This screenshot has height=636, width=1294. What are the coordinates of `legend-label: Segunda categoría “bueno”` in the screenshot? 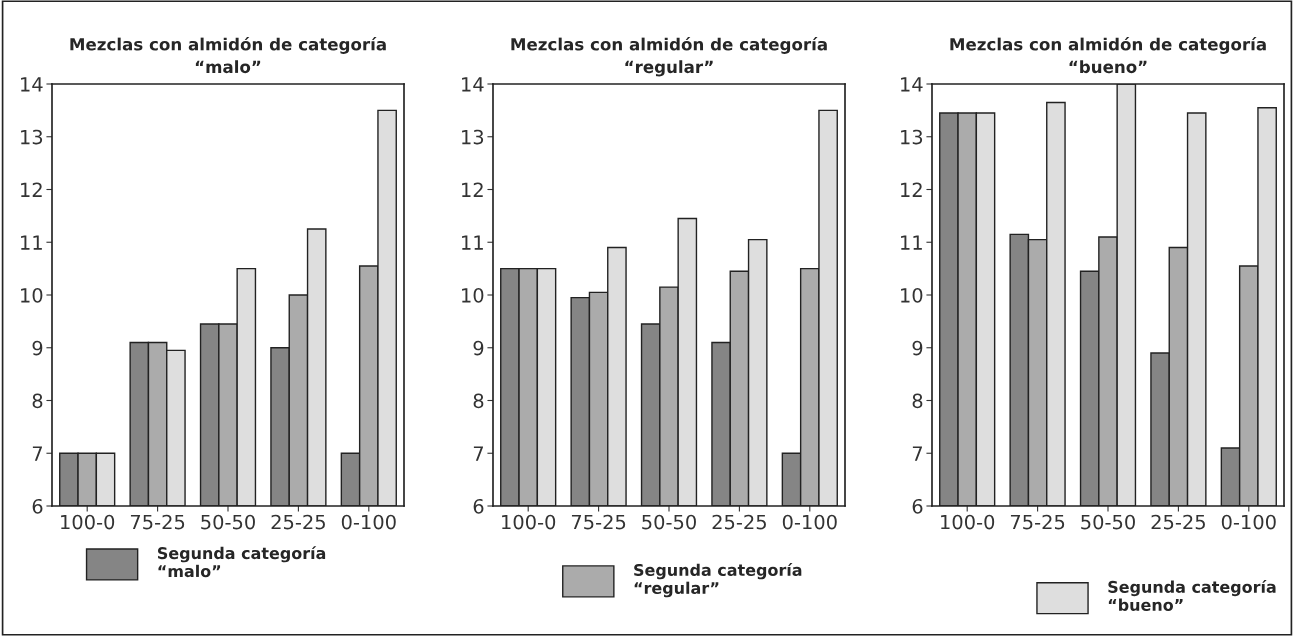 It's located at (1192, 595).